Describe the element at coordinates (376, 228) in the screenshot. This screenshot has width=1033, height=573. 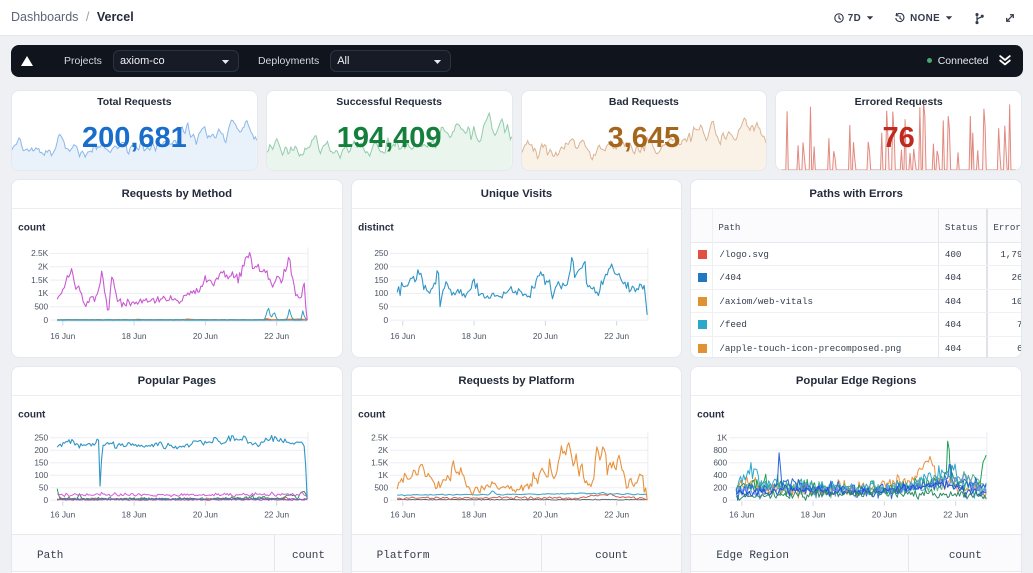
I see `svg-text: distinct` at that location.